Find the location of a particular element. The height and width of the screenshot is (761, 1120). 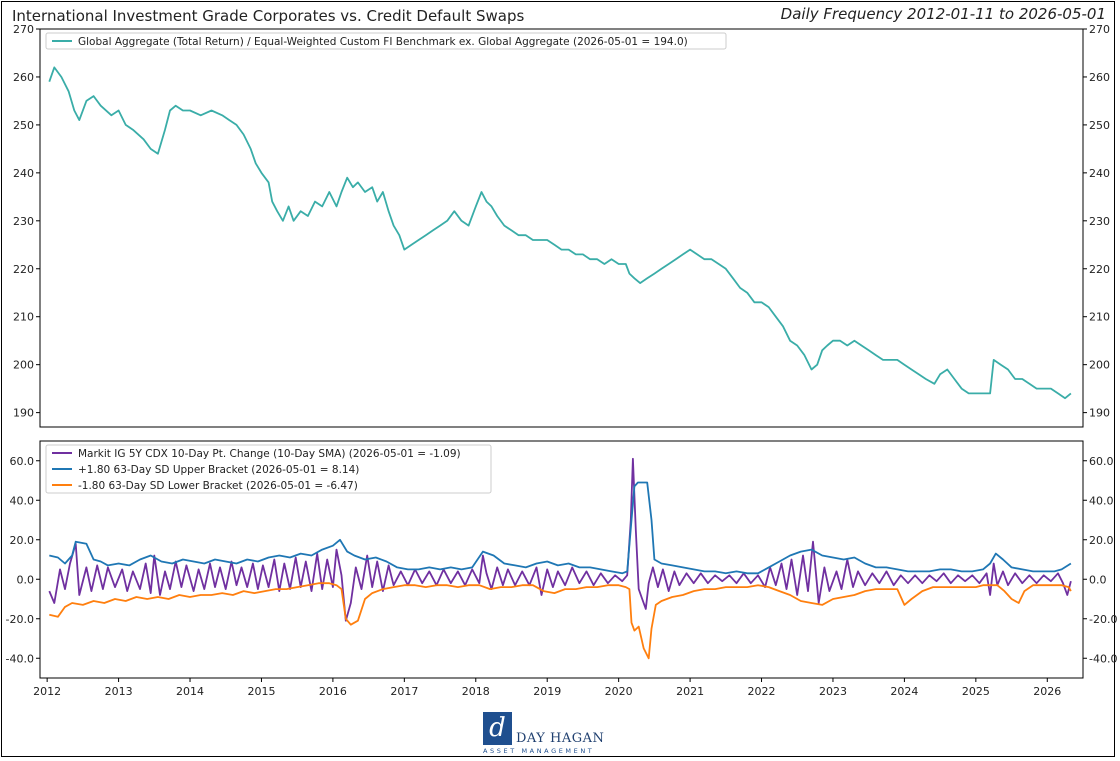

y-tick-label-right: 260 is located at coordinates (1099, 77).